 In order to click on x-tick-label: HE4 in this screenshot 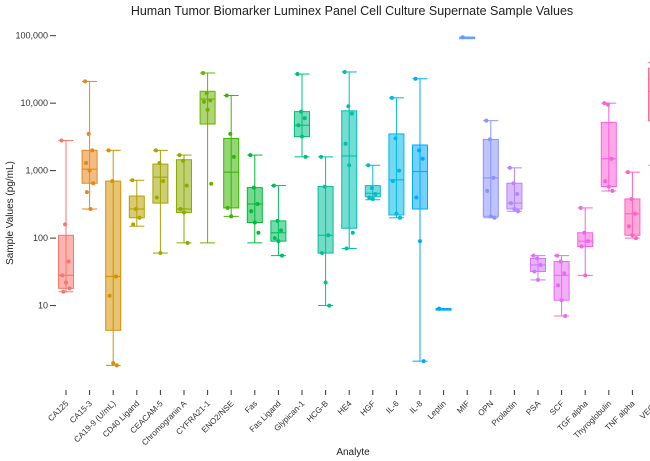, I will do `click(345, 408)`.